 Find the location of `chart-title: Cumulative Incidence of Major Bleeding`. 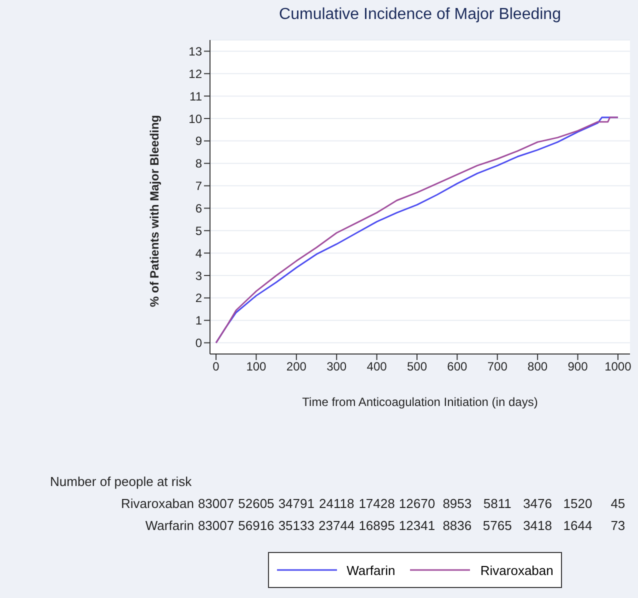

chart-title: Cumulative Incidence of Major Bleeding is located at coordinates (420, 15).